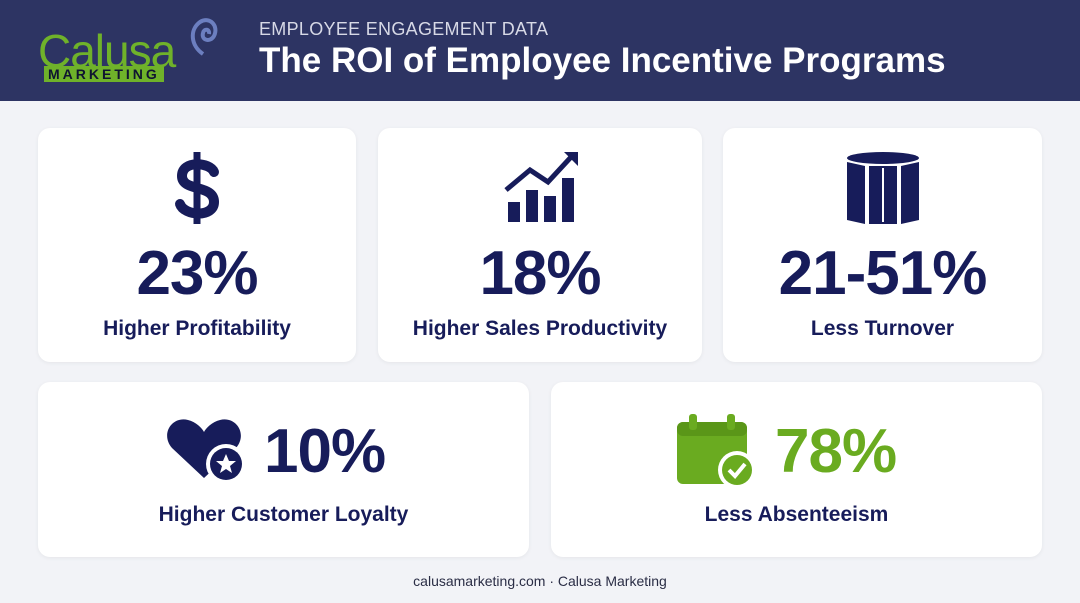  Describe the element at coordinates (882, 328) in the screenshot. I see `stat-label: Less Turnover` at that location.